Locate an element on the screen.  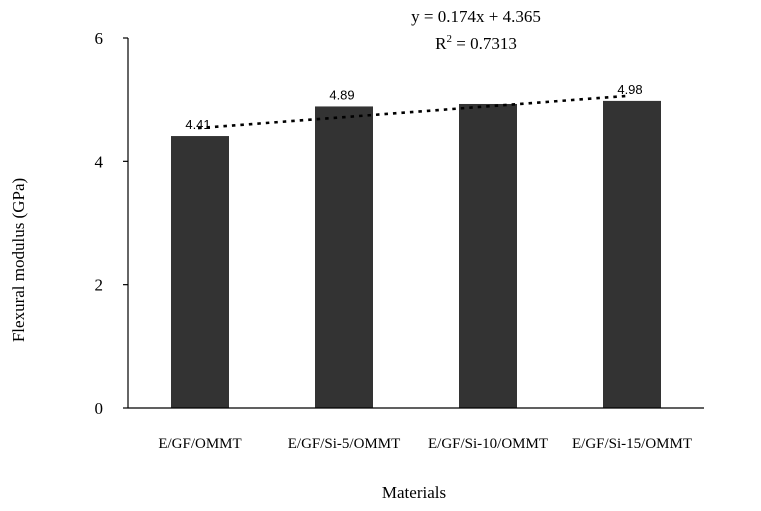
y-tick-label-3: 6 is located at coordinates (99, 38).